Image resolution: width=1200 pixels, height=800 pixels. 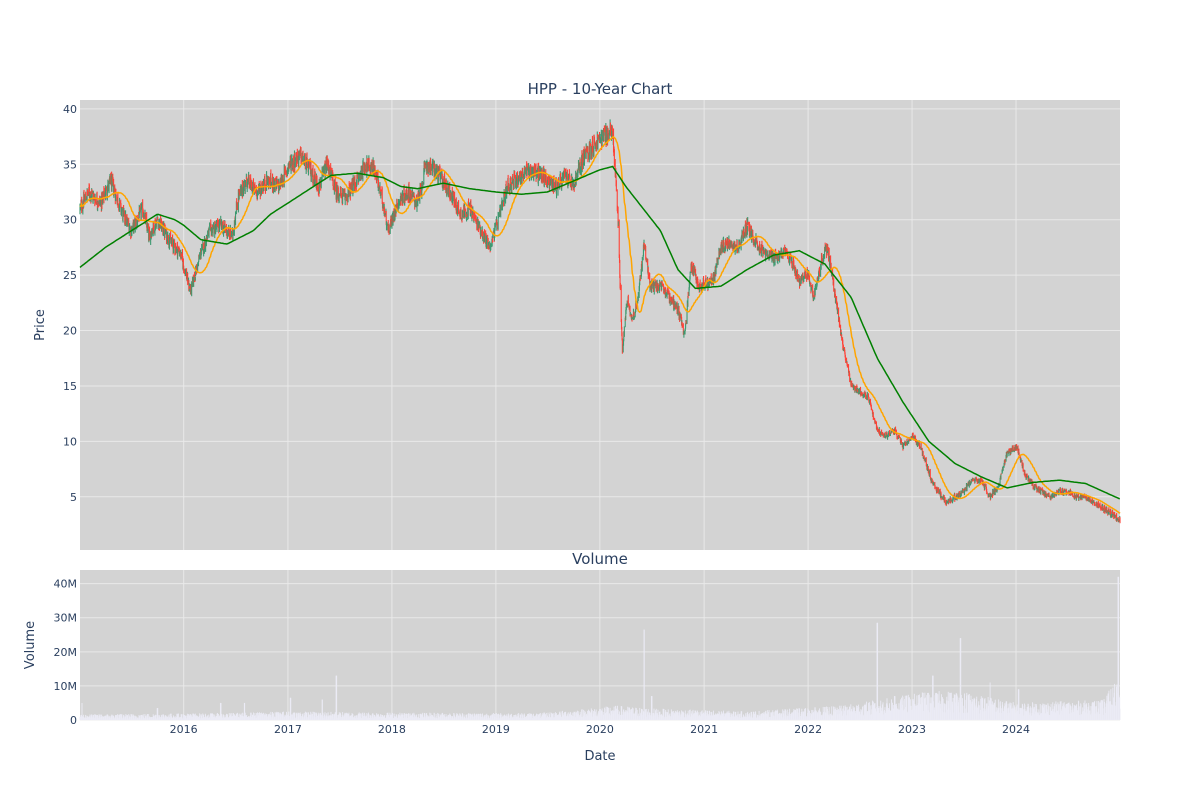 I want to click on price-y-tick-label: 5, so click(x=73, y=497).